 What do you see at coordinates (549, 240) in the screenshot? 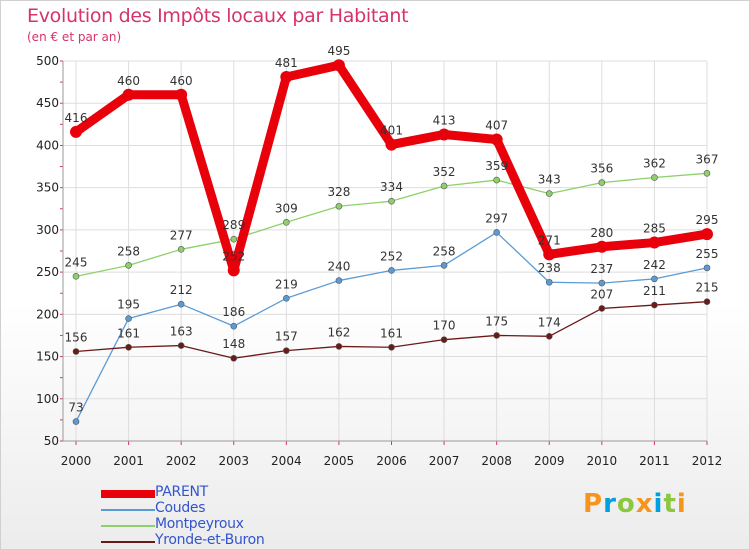
I see `data-label: 271` at bounding box center [549, 240].